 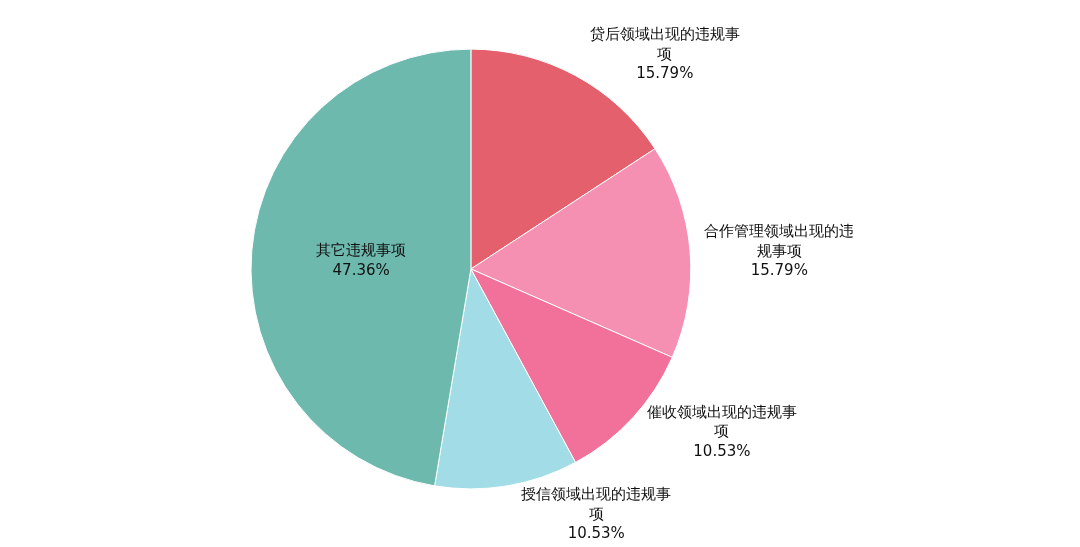 What do you see at coordinates (779, 241) in the screenshot?
I see `slice-label: 合作管理领域出现的违规事项` at bounding box center [779, 241].